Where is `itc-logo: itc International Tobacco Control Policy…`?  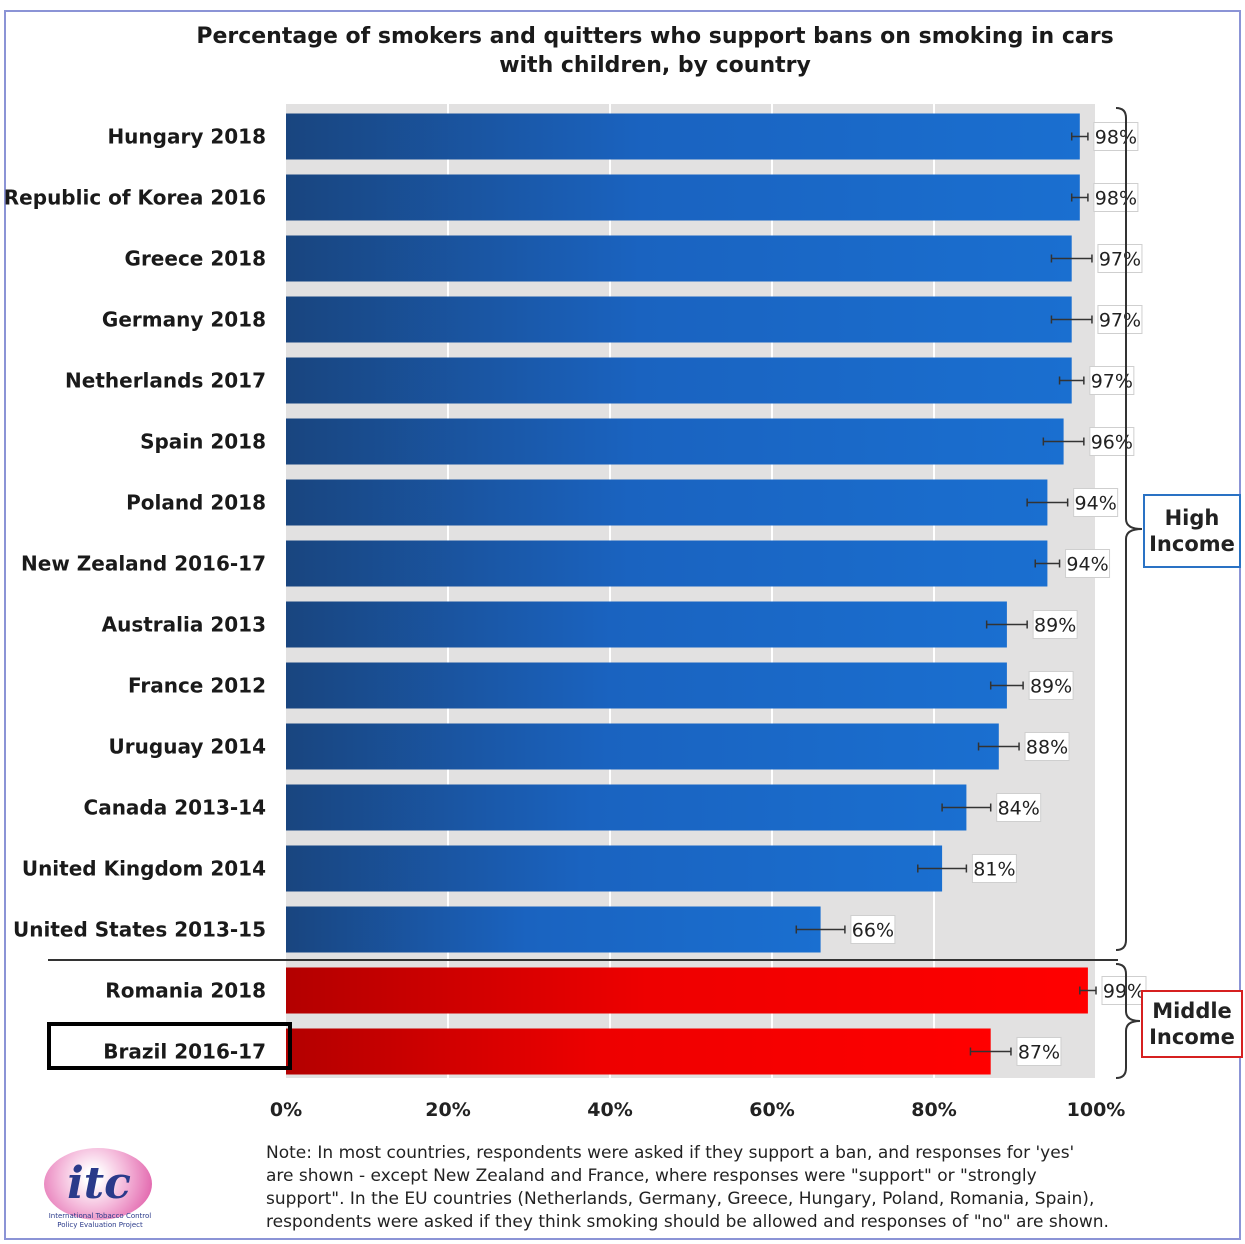 itc-logo: itc International Tobacco Control Policy… is located at coordinates (100, 1192).